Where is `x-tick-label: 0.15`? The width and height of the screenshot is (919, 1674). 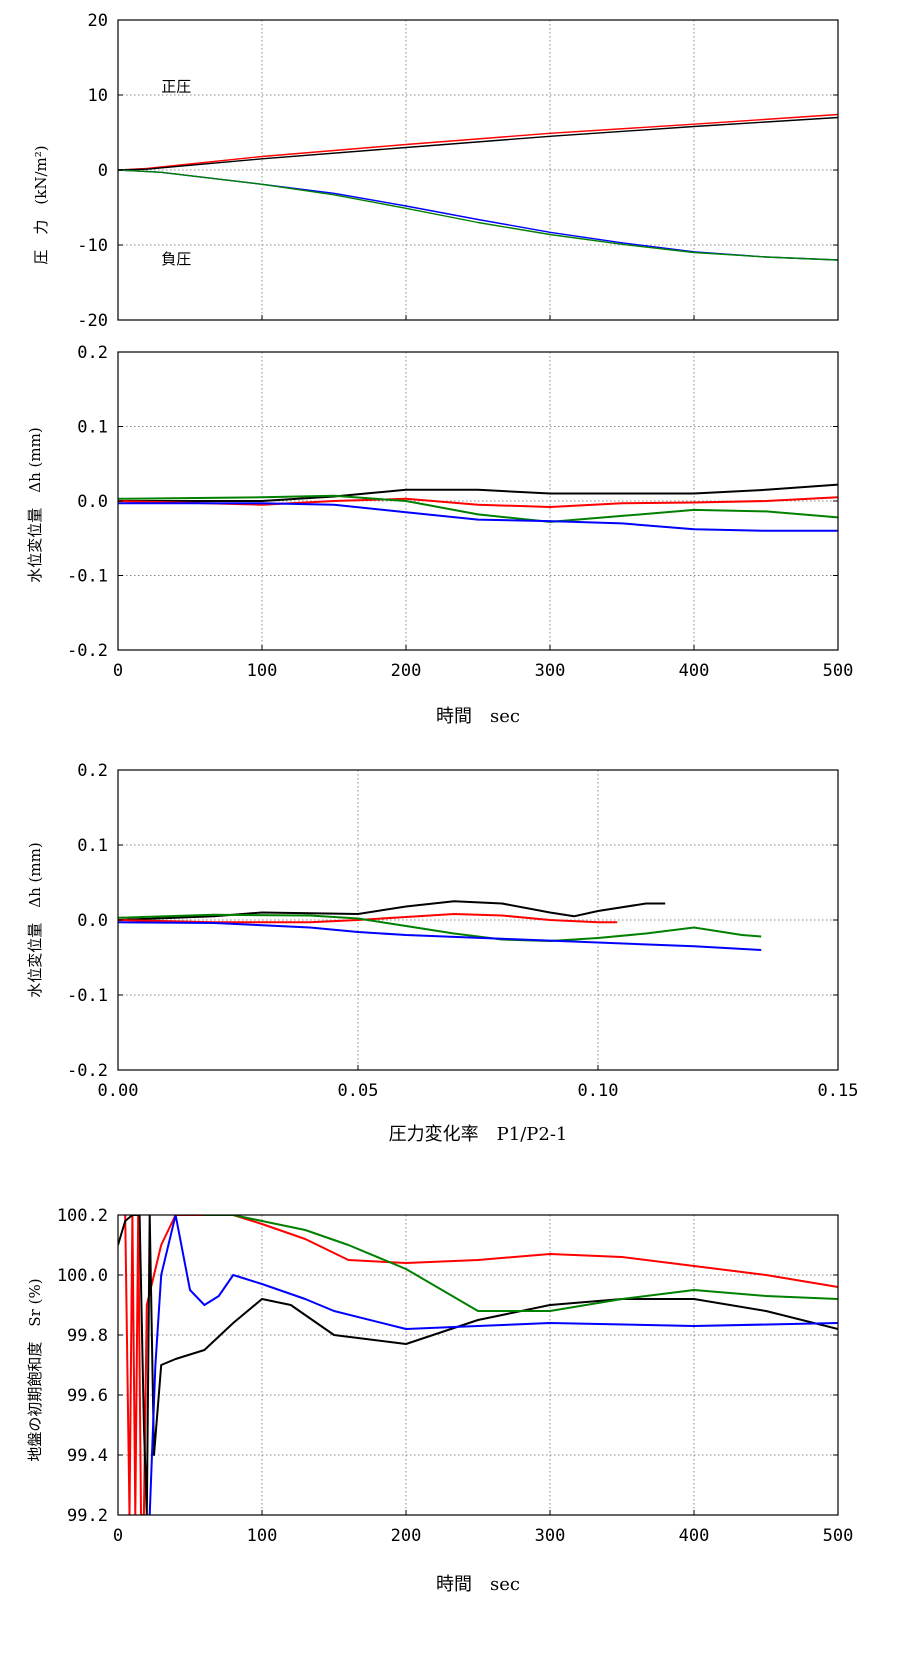
x-tick-label: 0.15 is located at coordinates (838, 1091).